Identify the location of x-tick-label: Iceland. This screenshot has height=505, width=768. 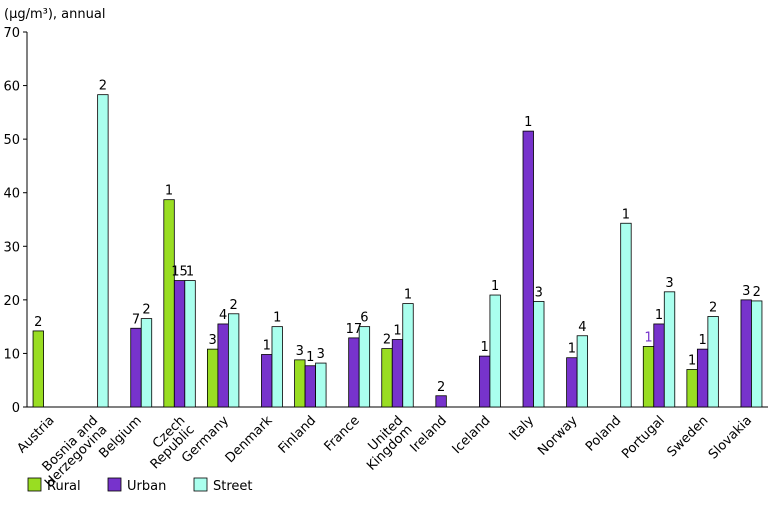
(472, 435).